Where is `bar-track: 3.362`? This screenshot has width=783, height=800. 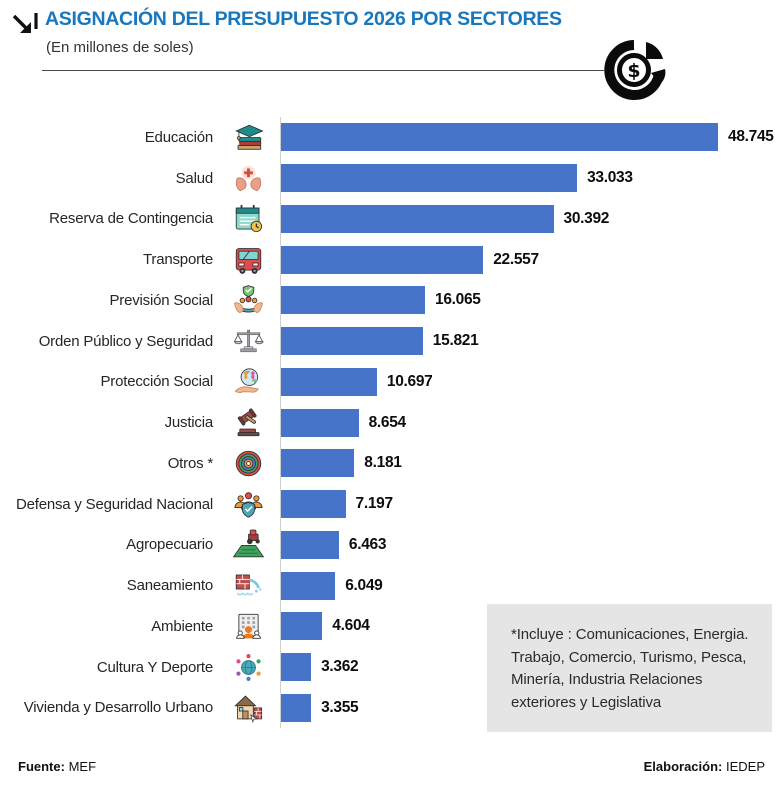 bar-track: 3.362 is located at coordinates (527, 667).